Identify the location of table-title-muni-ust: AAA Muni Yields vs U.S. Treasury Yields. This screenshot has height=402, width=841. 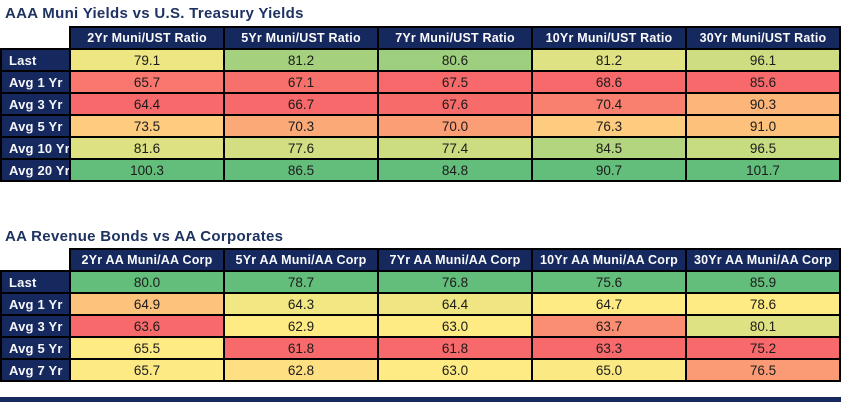
(154, 13).